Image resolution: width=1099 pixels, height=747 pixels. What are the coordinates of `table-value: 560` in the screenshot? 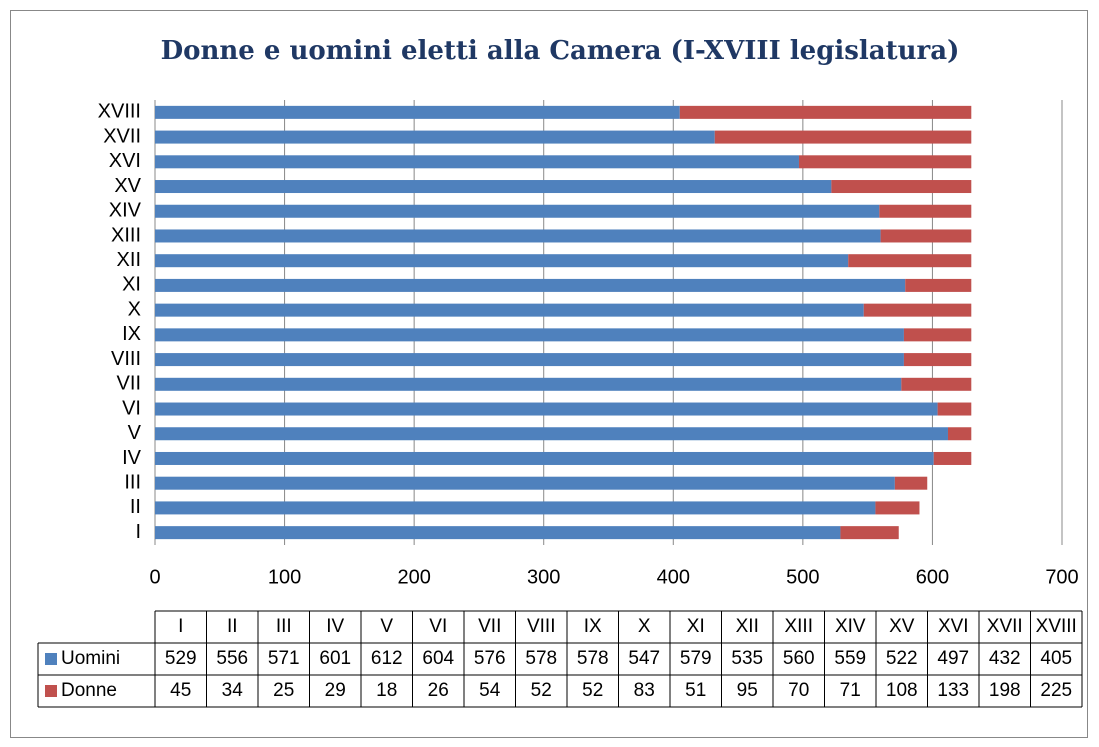 It's located at (799, 658).